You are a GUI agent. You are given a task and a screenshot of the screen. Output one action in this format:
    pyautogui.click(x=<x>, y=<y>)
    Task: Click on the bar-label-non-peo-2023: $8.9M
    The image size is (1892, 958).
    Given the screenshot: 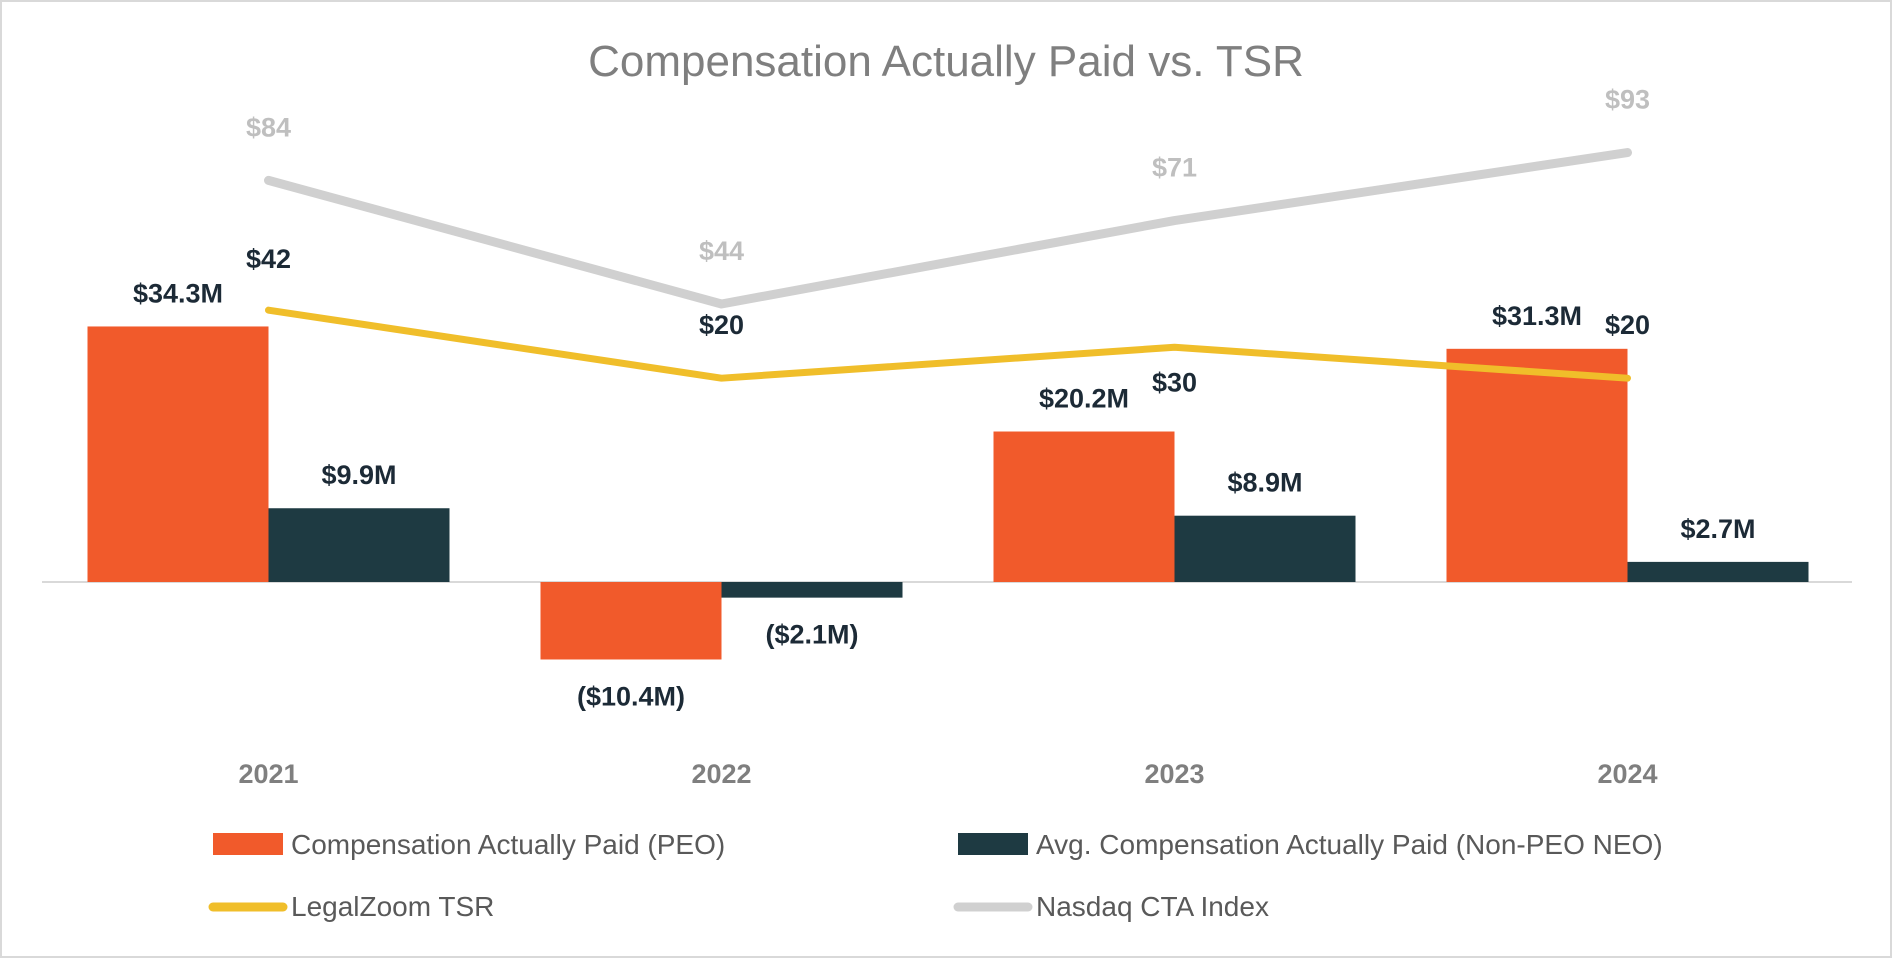 What is the action you would take?
    pyautogui.click(x=1264, y=483)
    